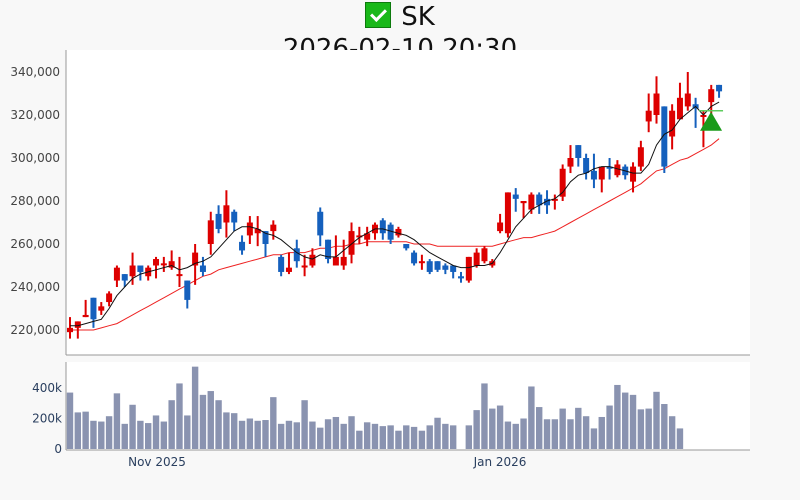  Describe the element at coordinates (500, 462) in the screenshot. I see `x-tick-label: Jan 2026` at that location.